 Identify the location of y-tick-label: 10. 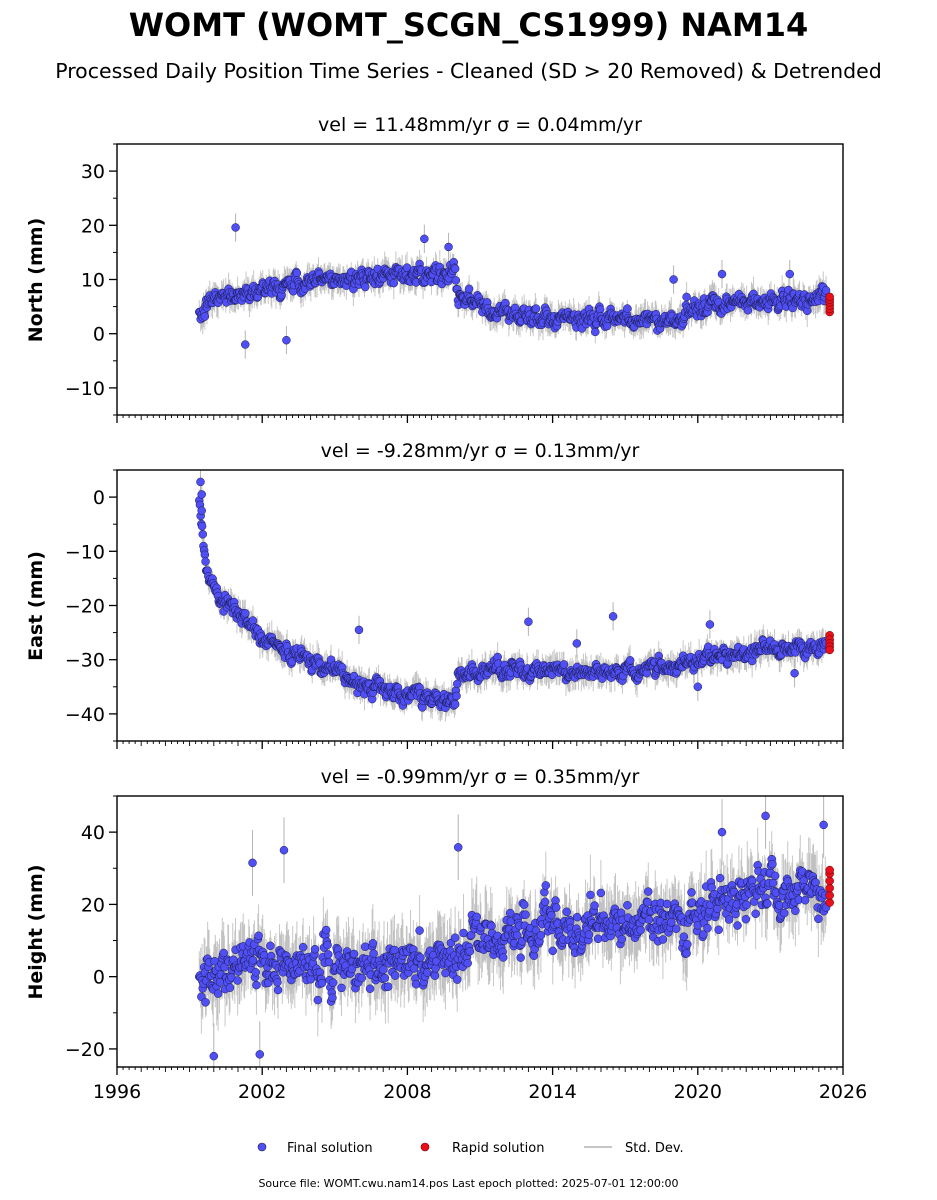
(93, 281).